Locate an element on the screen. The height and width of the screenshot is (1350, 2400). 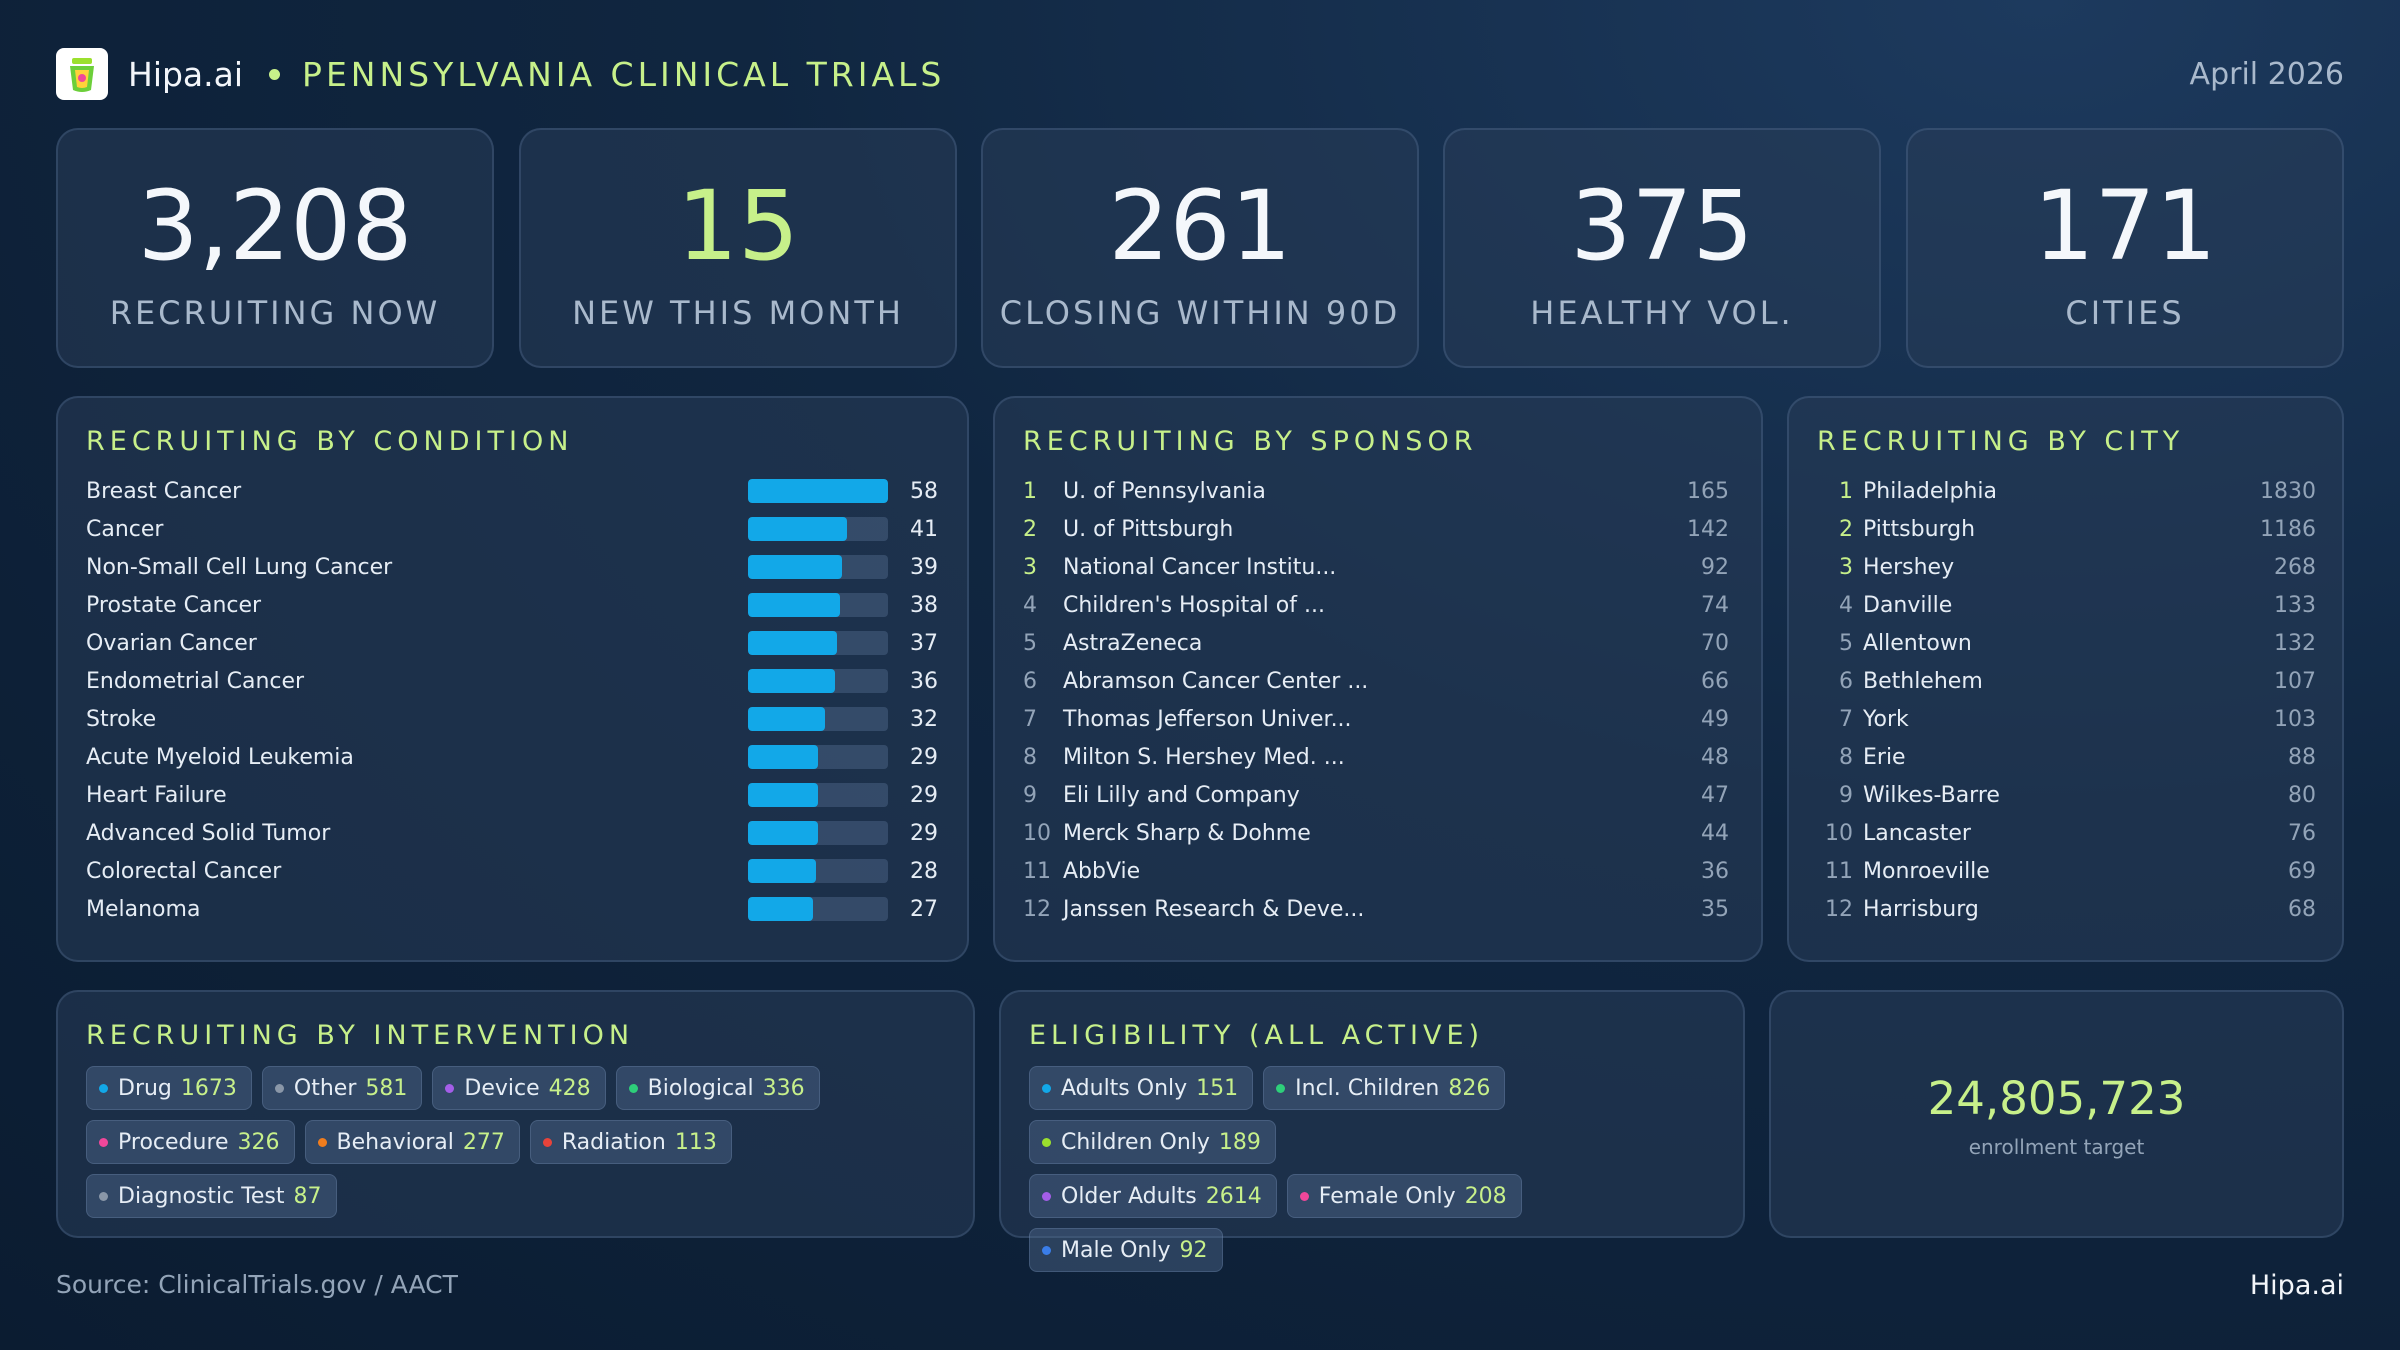
intervention-chip-count: 326 is located at coordinates (258, 1142).